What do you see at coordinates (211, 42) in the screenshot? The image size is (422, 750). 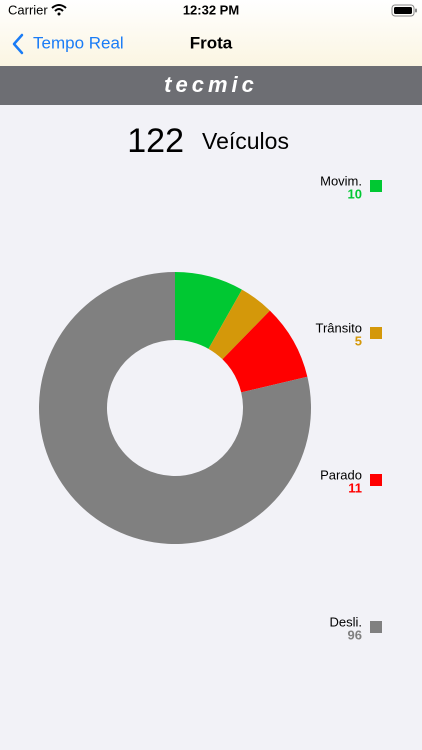 I see `nav-title: Frota` at bounding box center [211, 42].